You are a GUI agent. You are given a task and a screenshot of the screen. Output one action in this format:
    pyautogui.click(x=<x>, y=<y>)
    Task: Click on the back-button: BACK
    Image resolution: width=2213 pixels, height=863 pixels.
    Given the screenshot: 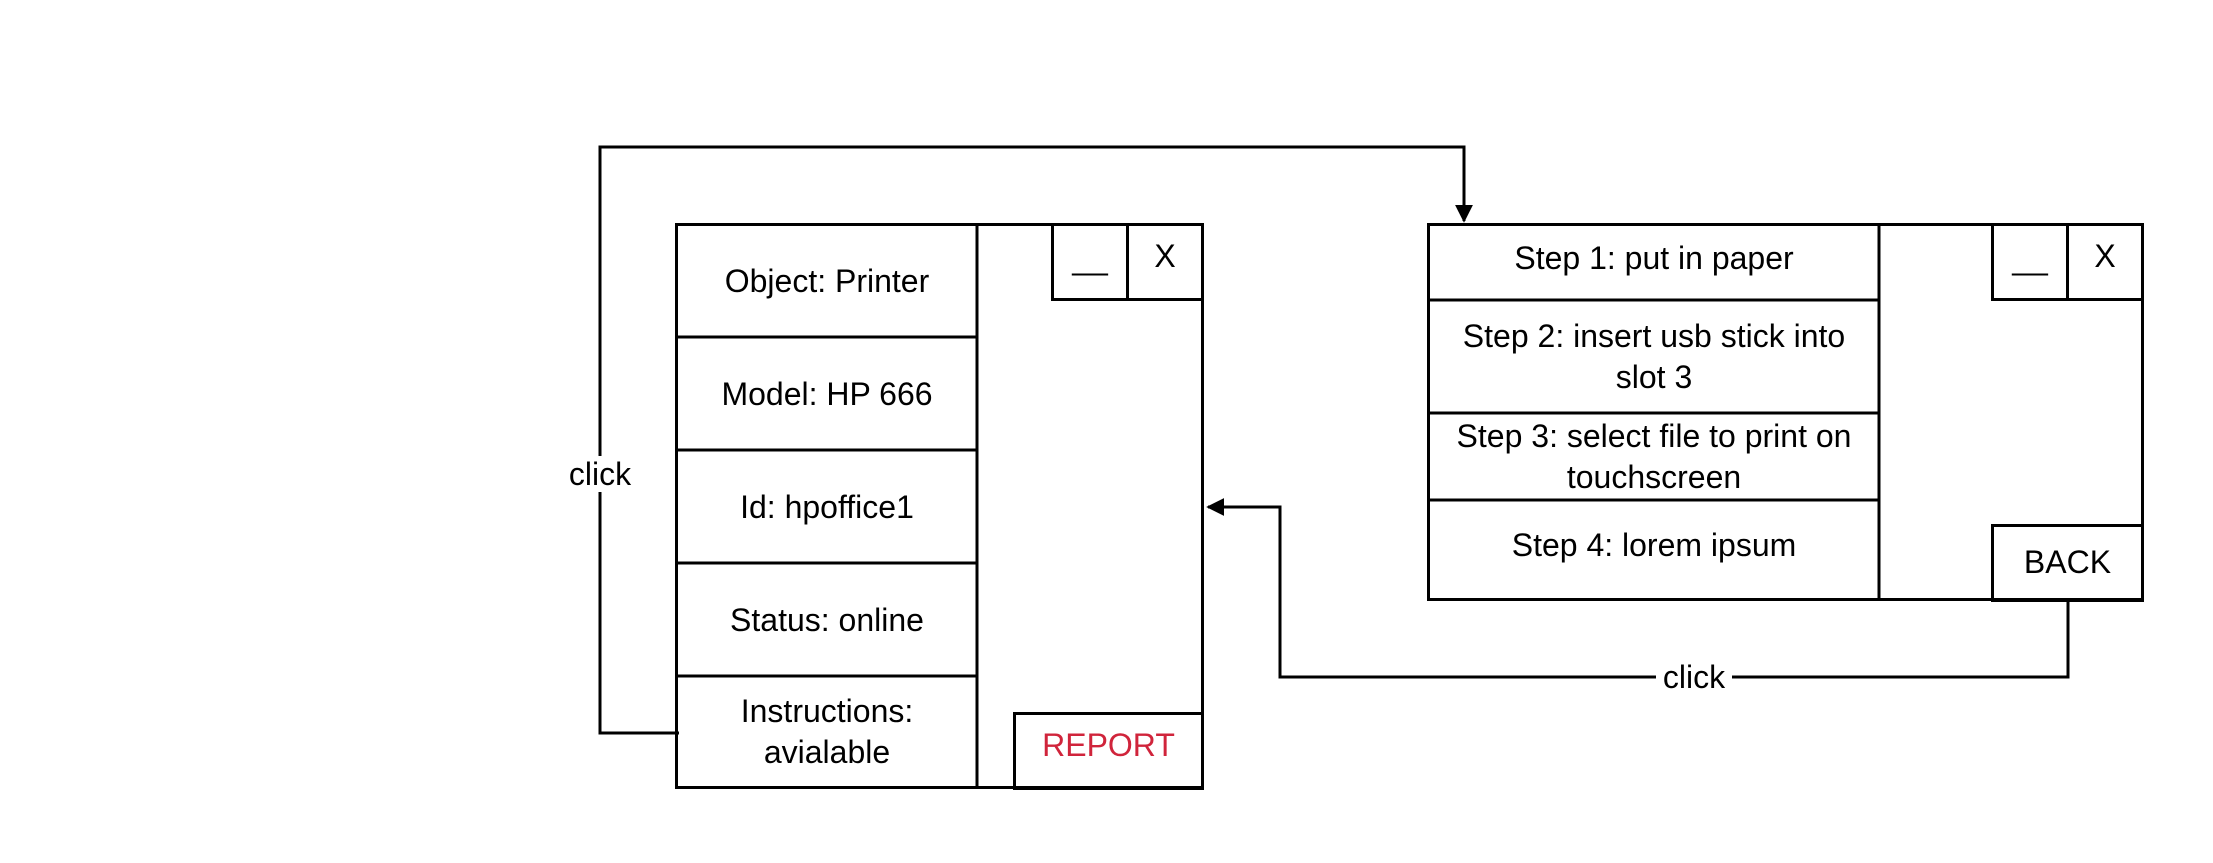 What is the action you would take?
    pyautogui.click(x=2067, y=562)
    